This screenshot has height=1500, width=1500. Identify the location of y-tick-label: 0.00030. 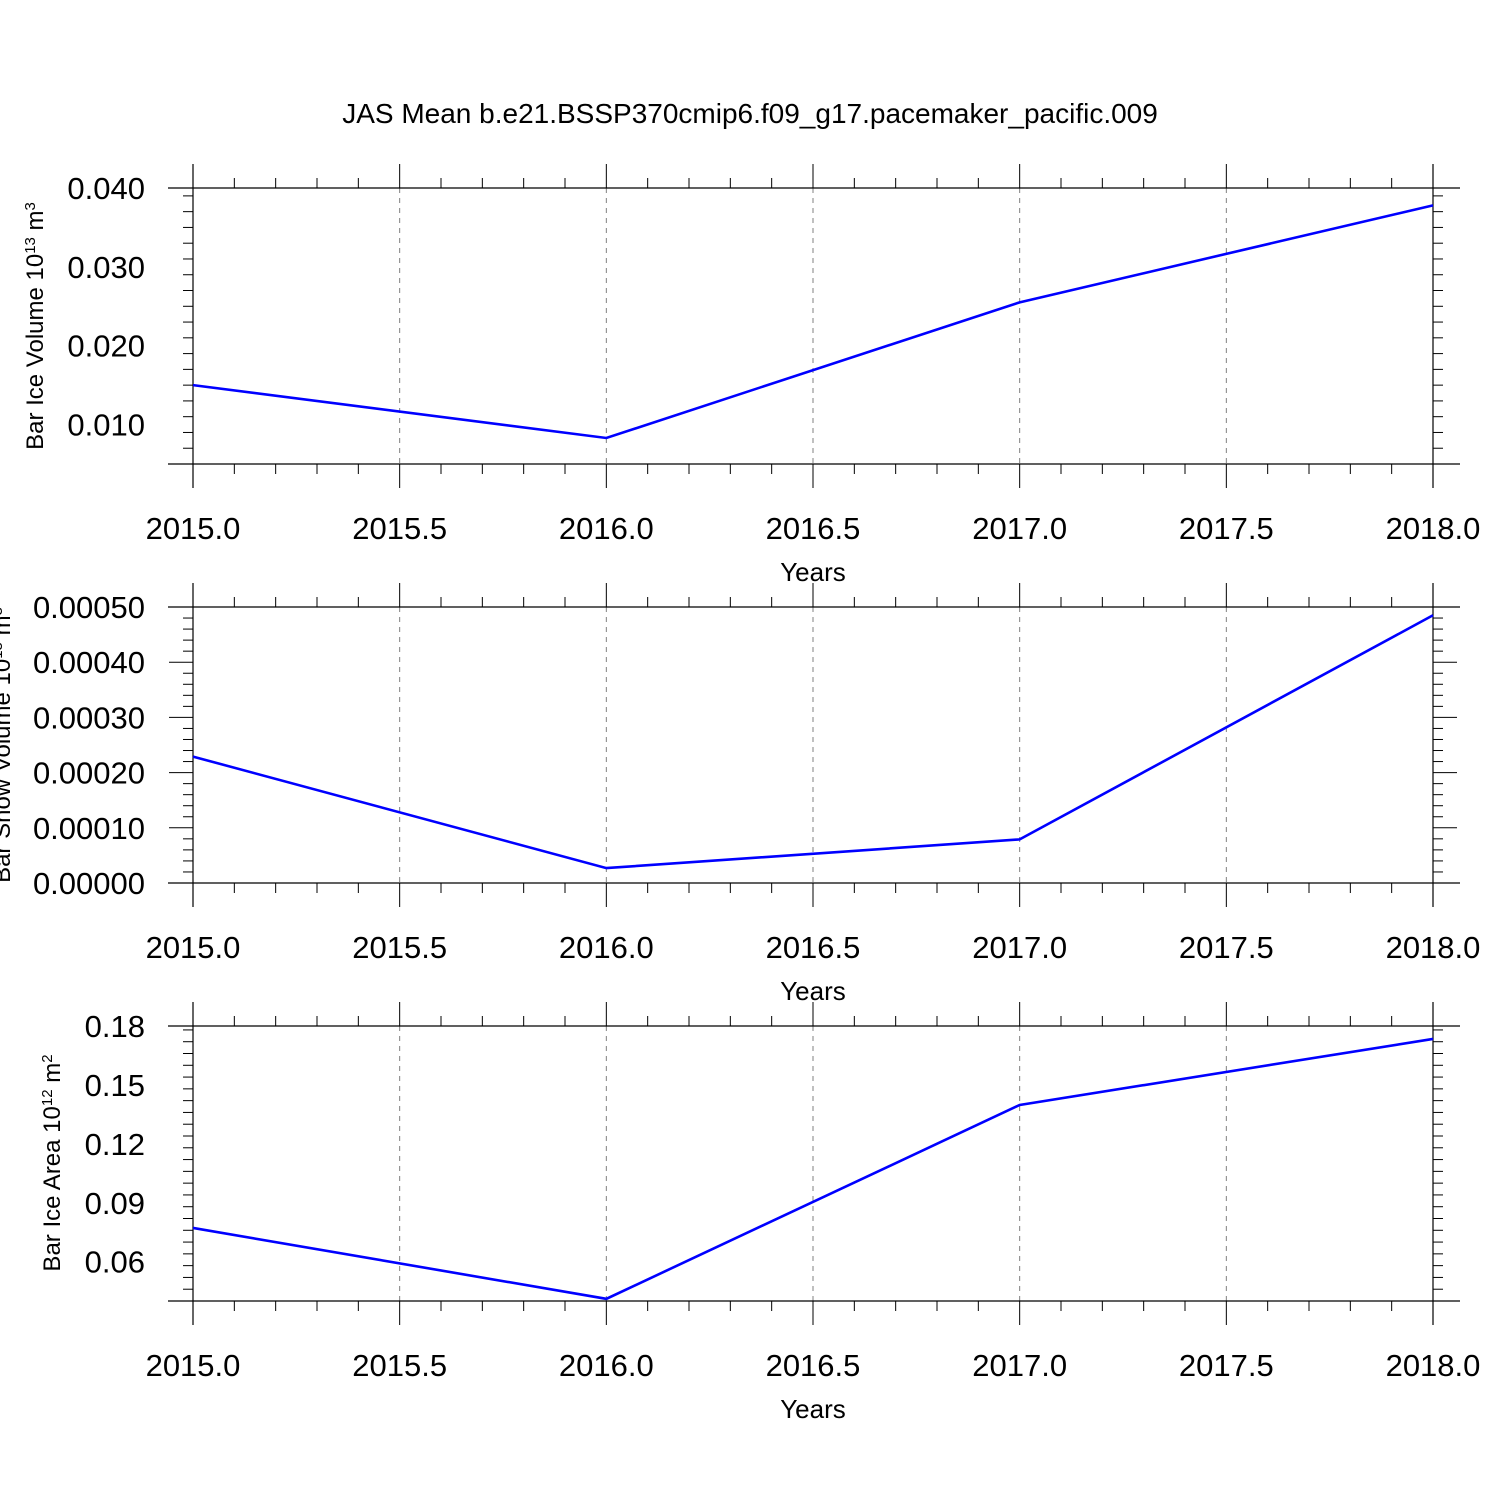
(89, 717).